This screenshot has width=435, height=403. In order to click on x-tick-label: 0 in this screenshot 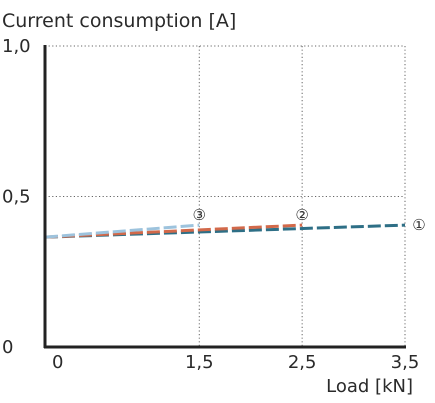, I will do `click(57, 362)`.